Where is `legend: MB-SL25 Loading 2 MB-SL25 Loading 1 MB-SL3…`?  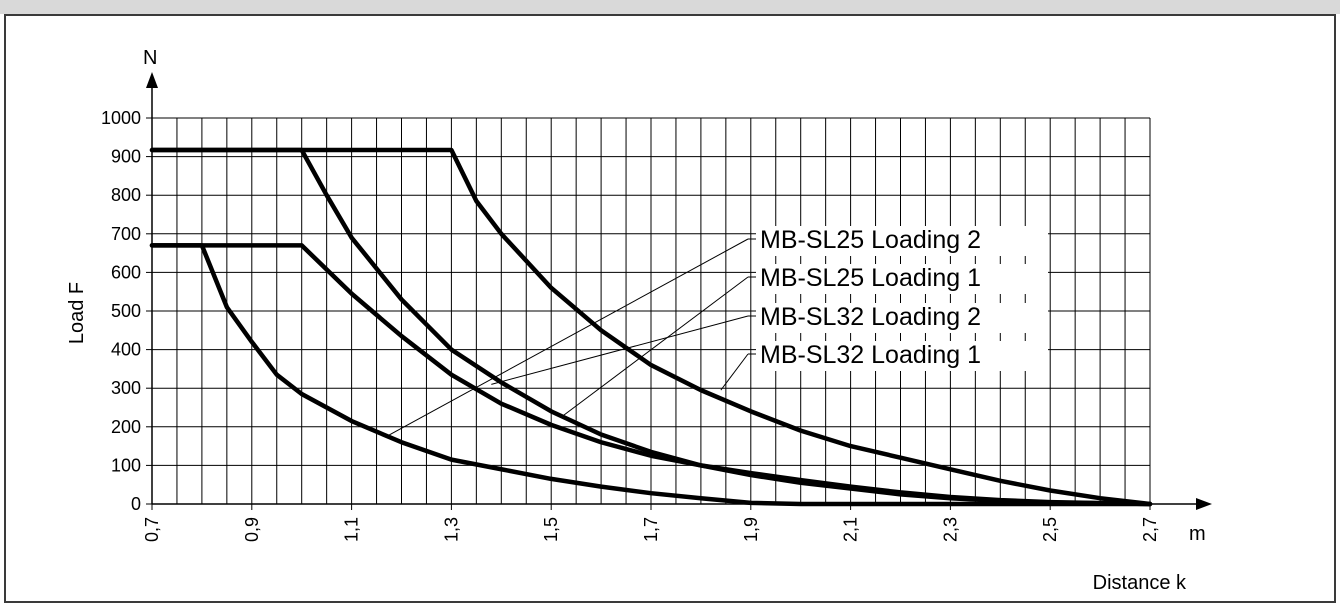
legend: MB-SL25 Loading 2 MB-SL25 Loading 1 MB-SL3… is located at coordinates (902, 298).